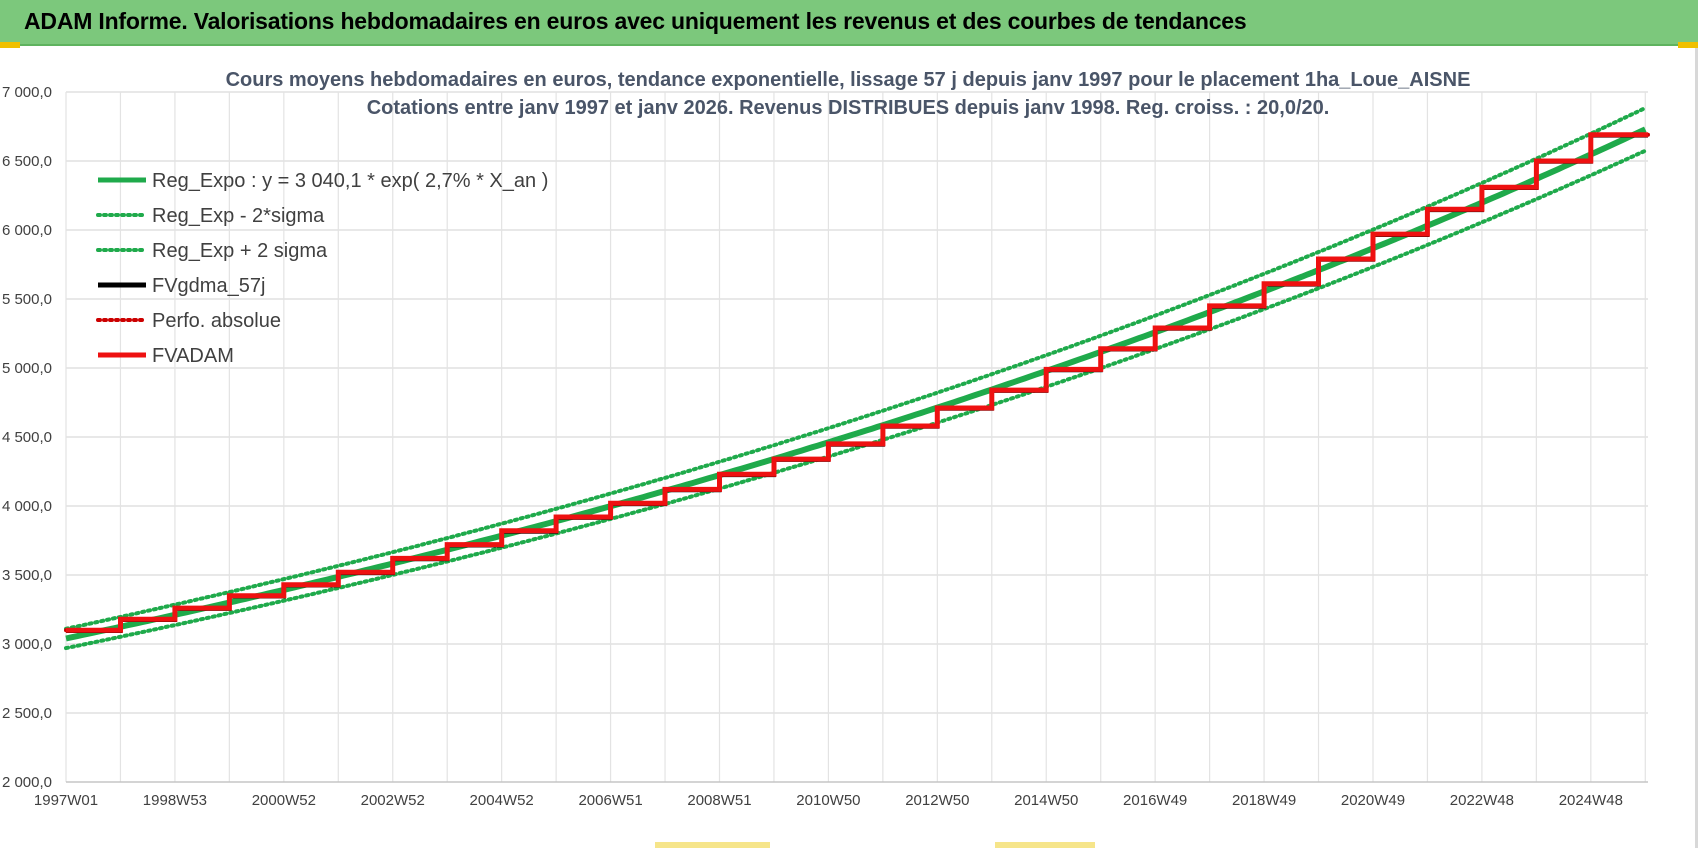 This screenshot has width=1698, height=848. Describe the element at coordinates (1373, 800) in the screenshot. I see `x-tick-label: 2020W49` at that location.